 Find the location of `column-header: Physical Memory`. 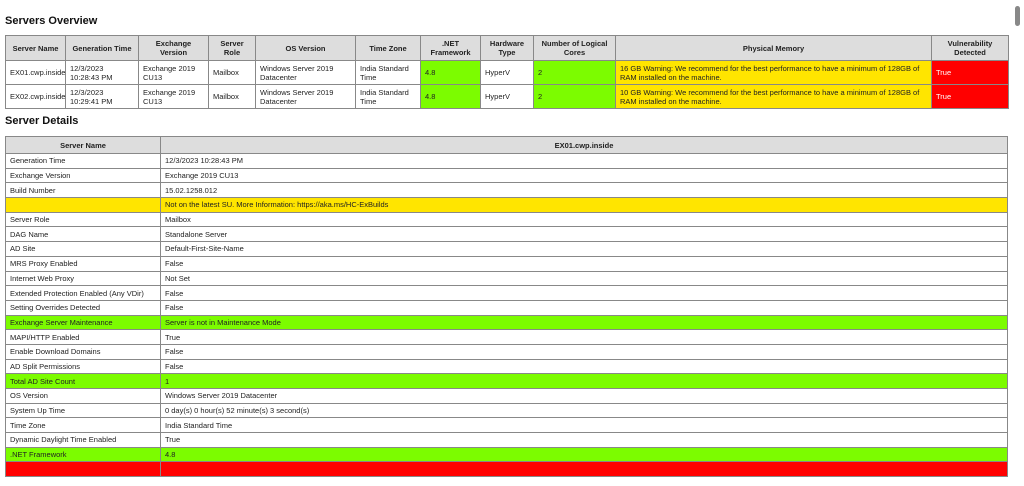

column-header: Physical Memory is located at coordinates (773, 48).